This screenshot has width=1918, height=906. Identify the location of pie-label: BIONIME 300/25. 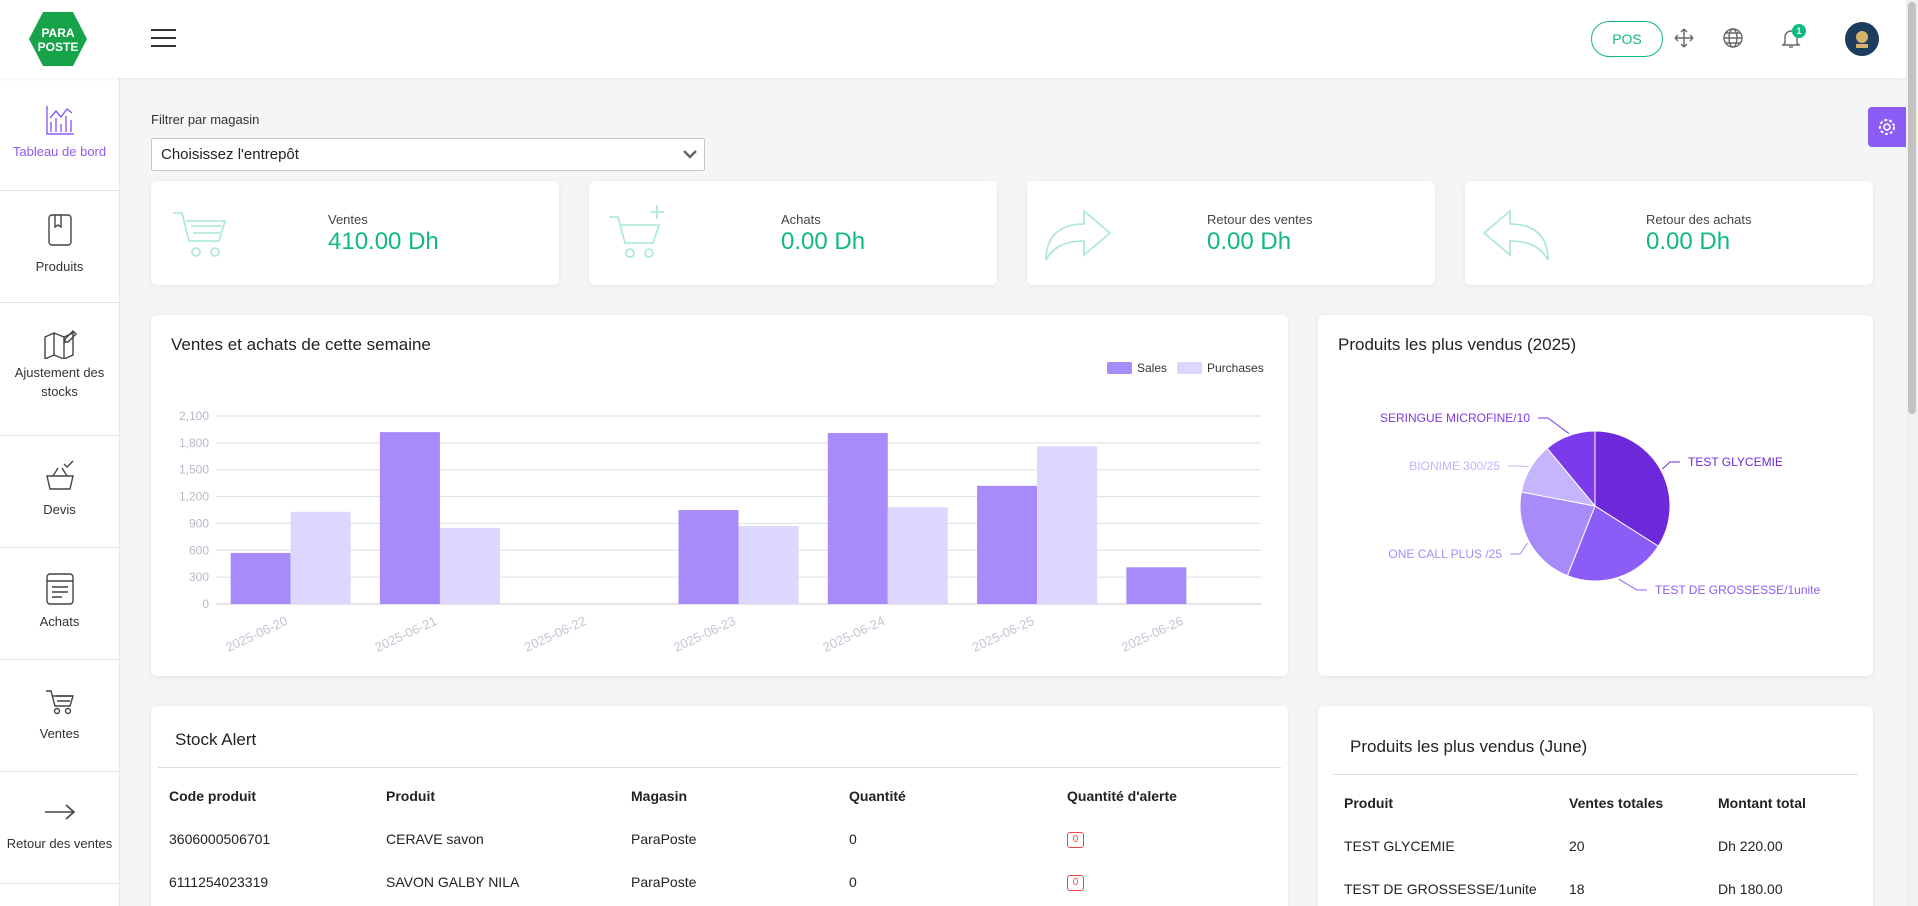
(1454, 466).